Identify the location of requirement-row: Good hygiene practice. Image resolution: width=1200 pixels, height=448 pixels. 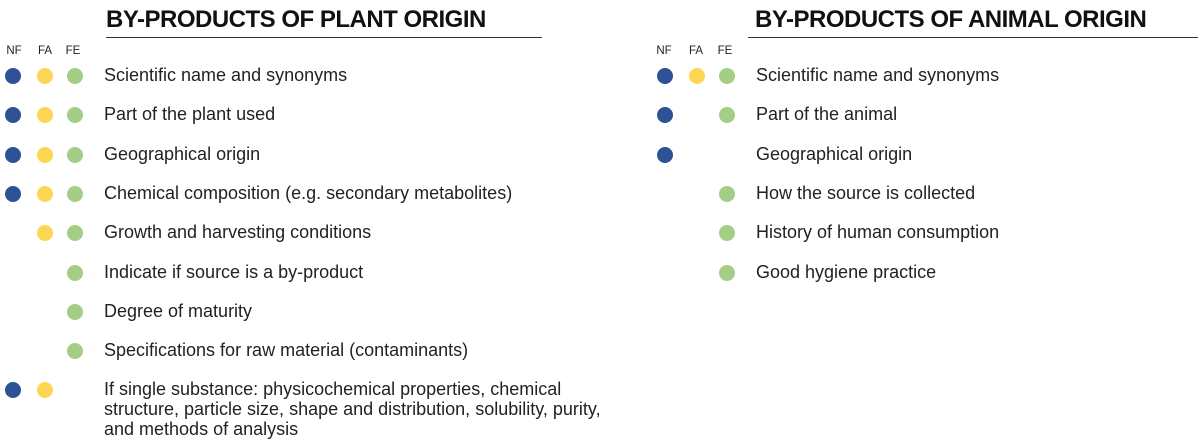
(926, 283).